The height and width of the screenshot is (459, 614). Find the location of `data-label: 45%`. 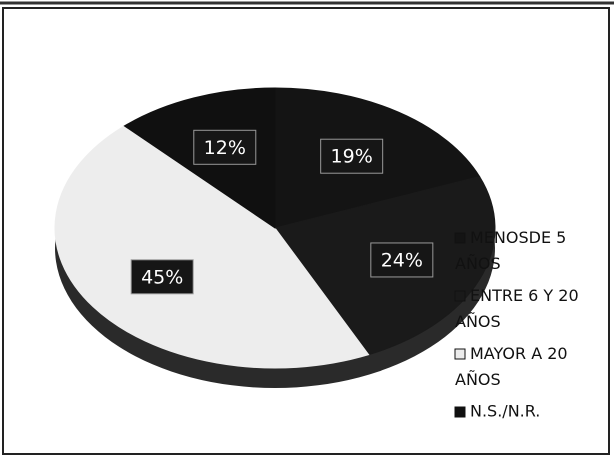

data-label: 45% is located at coordinates (162, 277).